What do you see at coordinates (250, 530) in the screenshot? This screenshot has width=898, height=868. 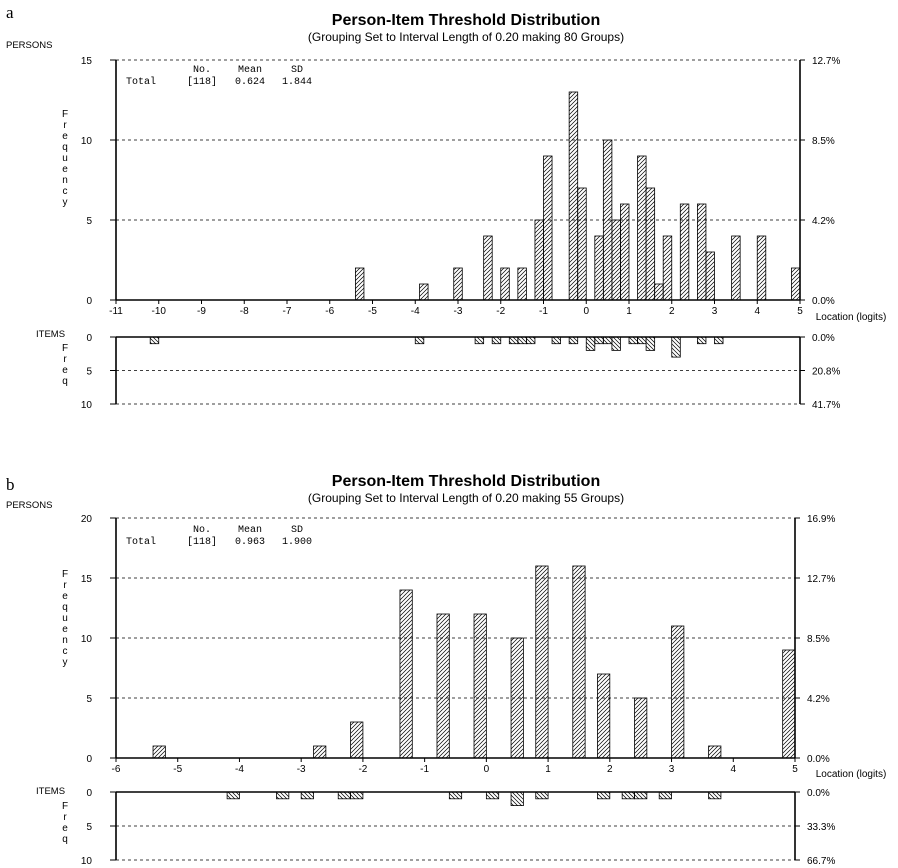 I see `stats-header-mean: Mean` at bounding box center [250, 530].